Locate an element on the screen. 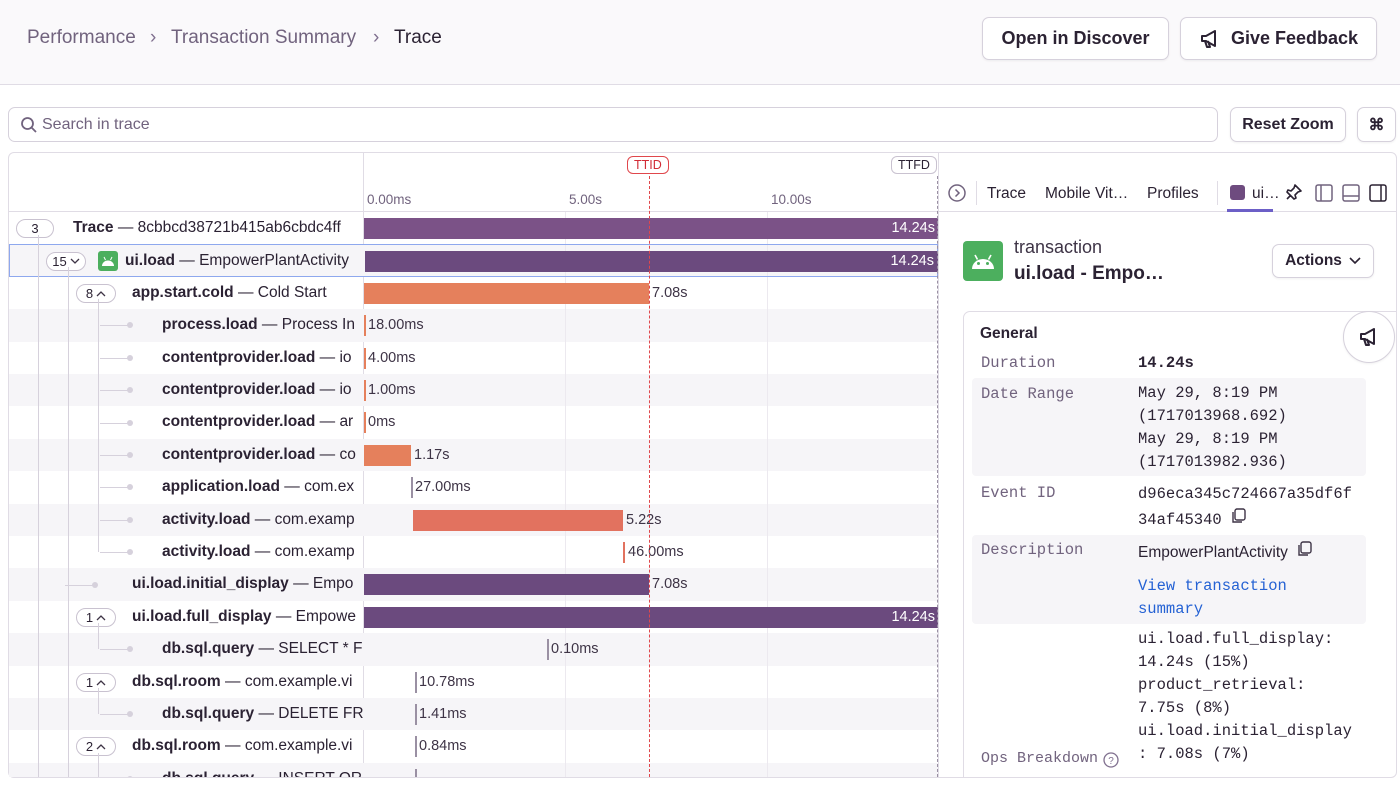  trace-row: contentprovider.load — io 1.00ms is located at coordinates (473, 390).